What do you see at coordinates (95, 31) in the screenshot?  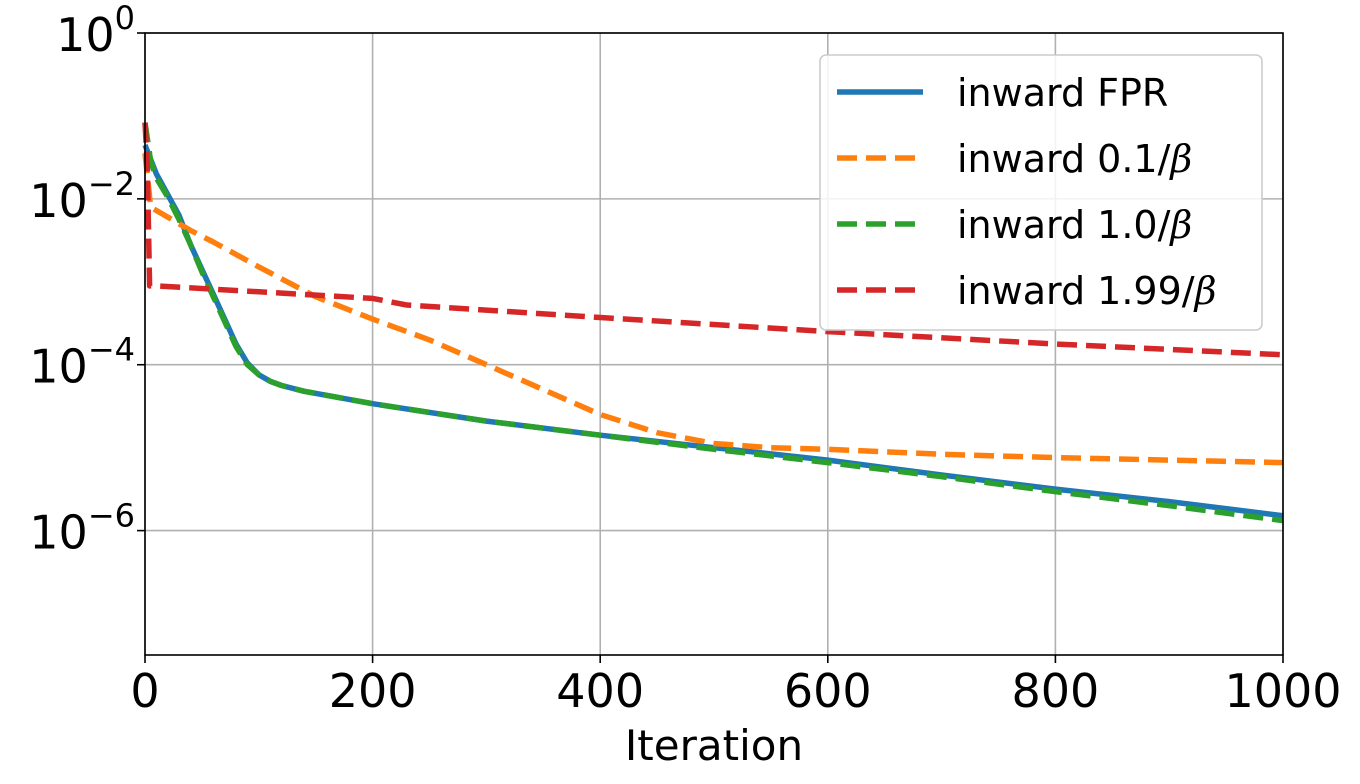 I see `y-tick-label: 10⁰` at bounding box center [95, 31].